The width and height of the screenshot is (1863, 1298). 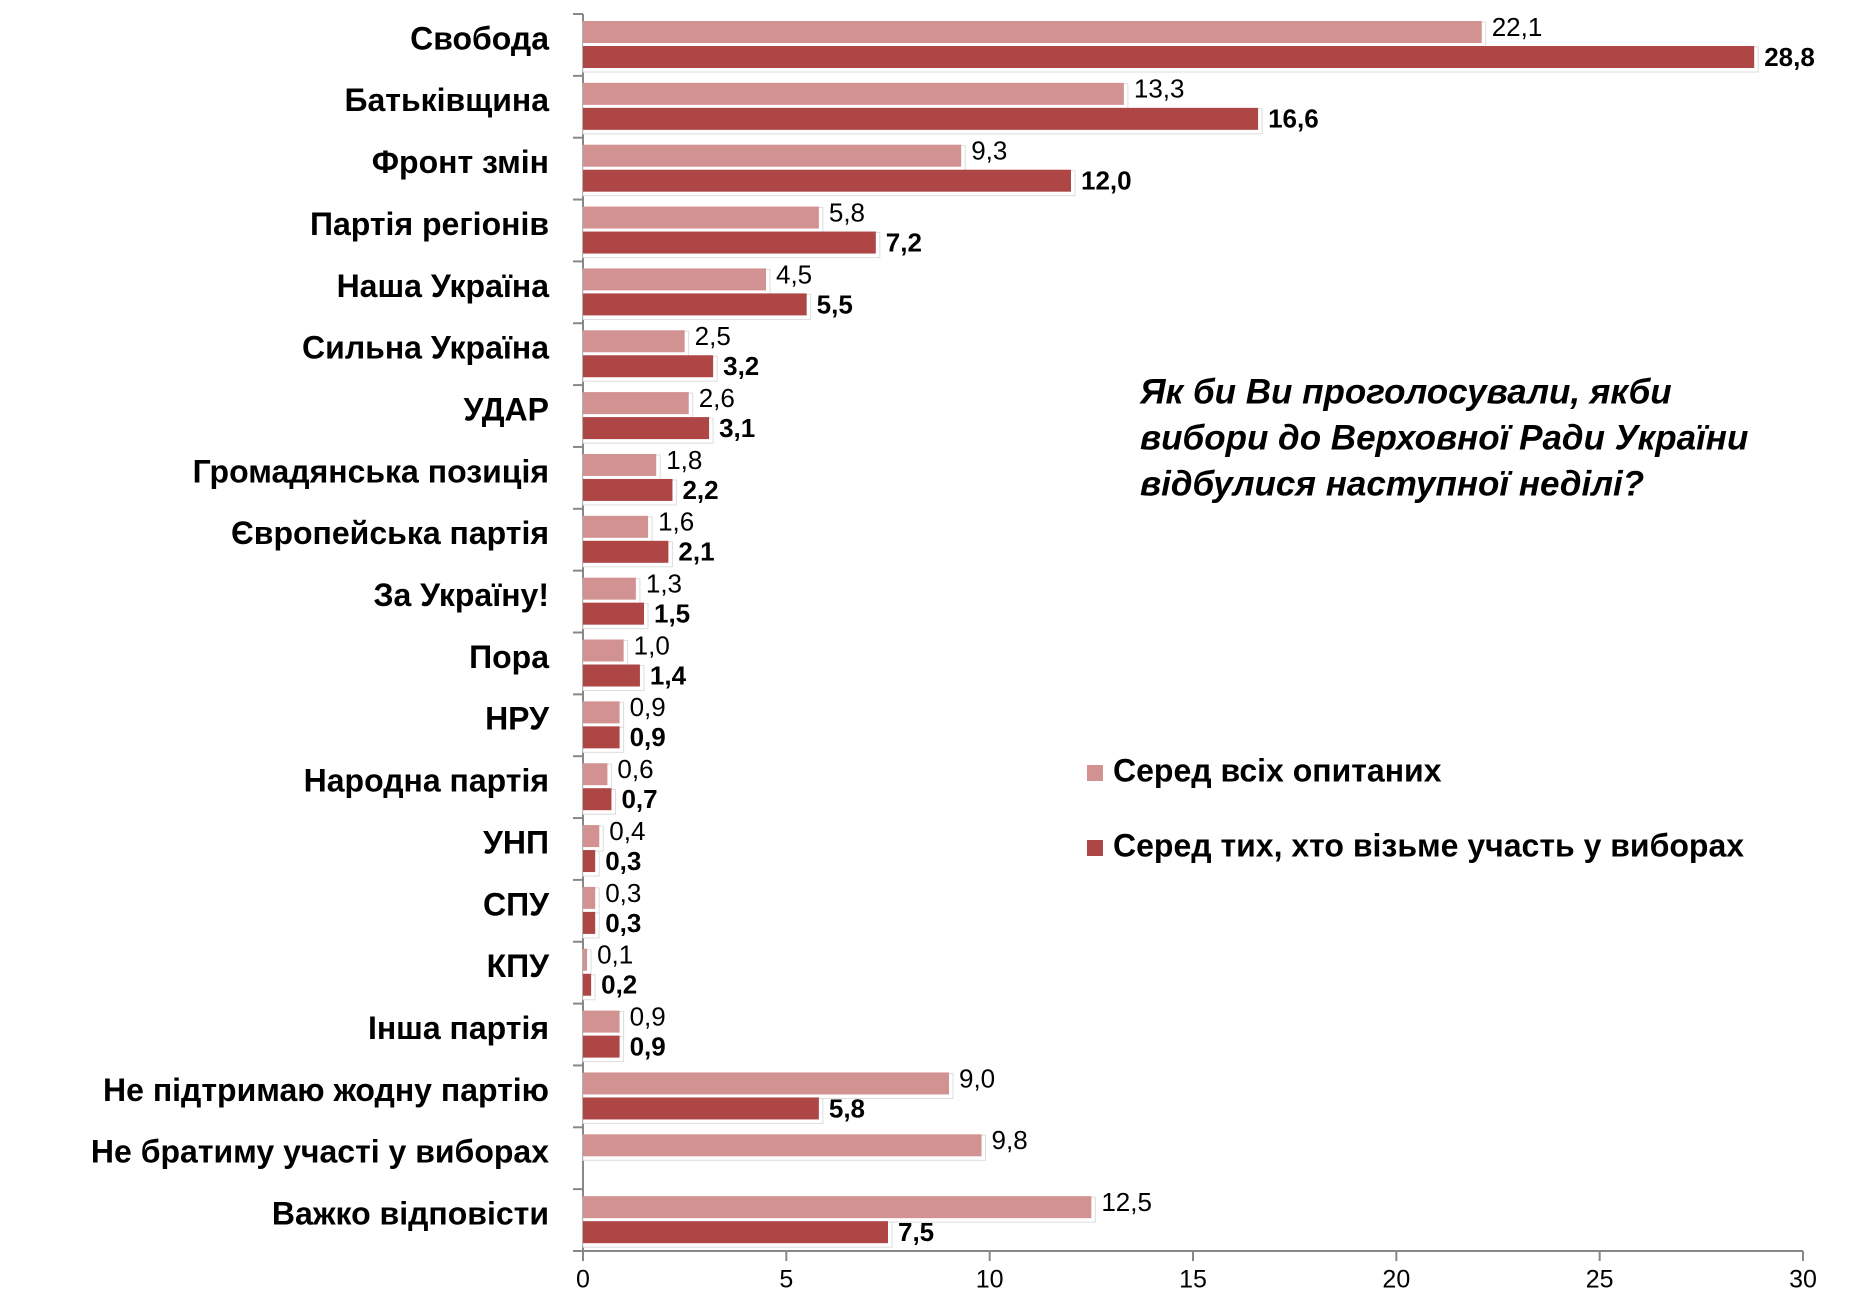 What do you see at coordinates (977, 1078) in the screenshot?
I see `data-label: 9,0` at bounding box center [977, 1078].